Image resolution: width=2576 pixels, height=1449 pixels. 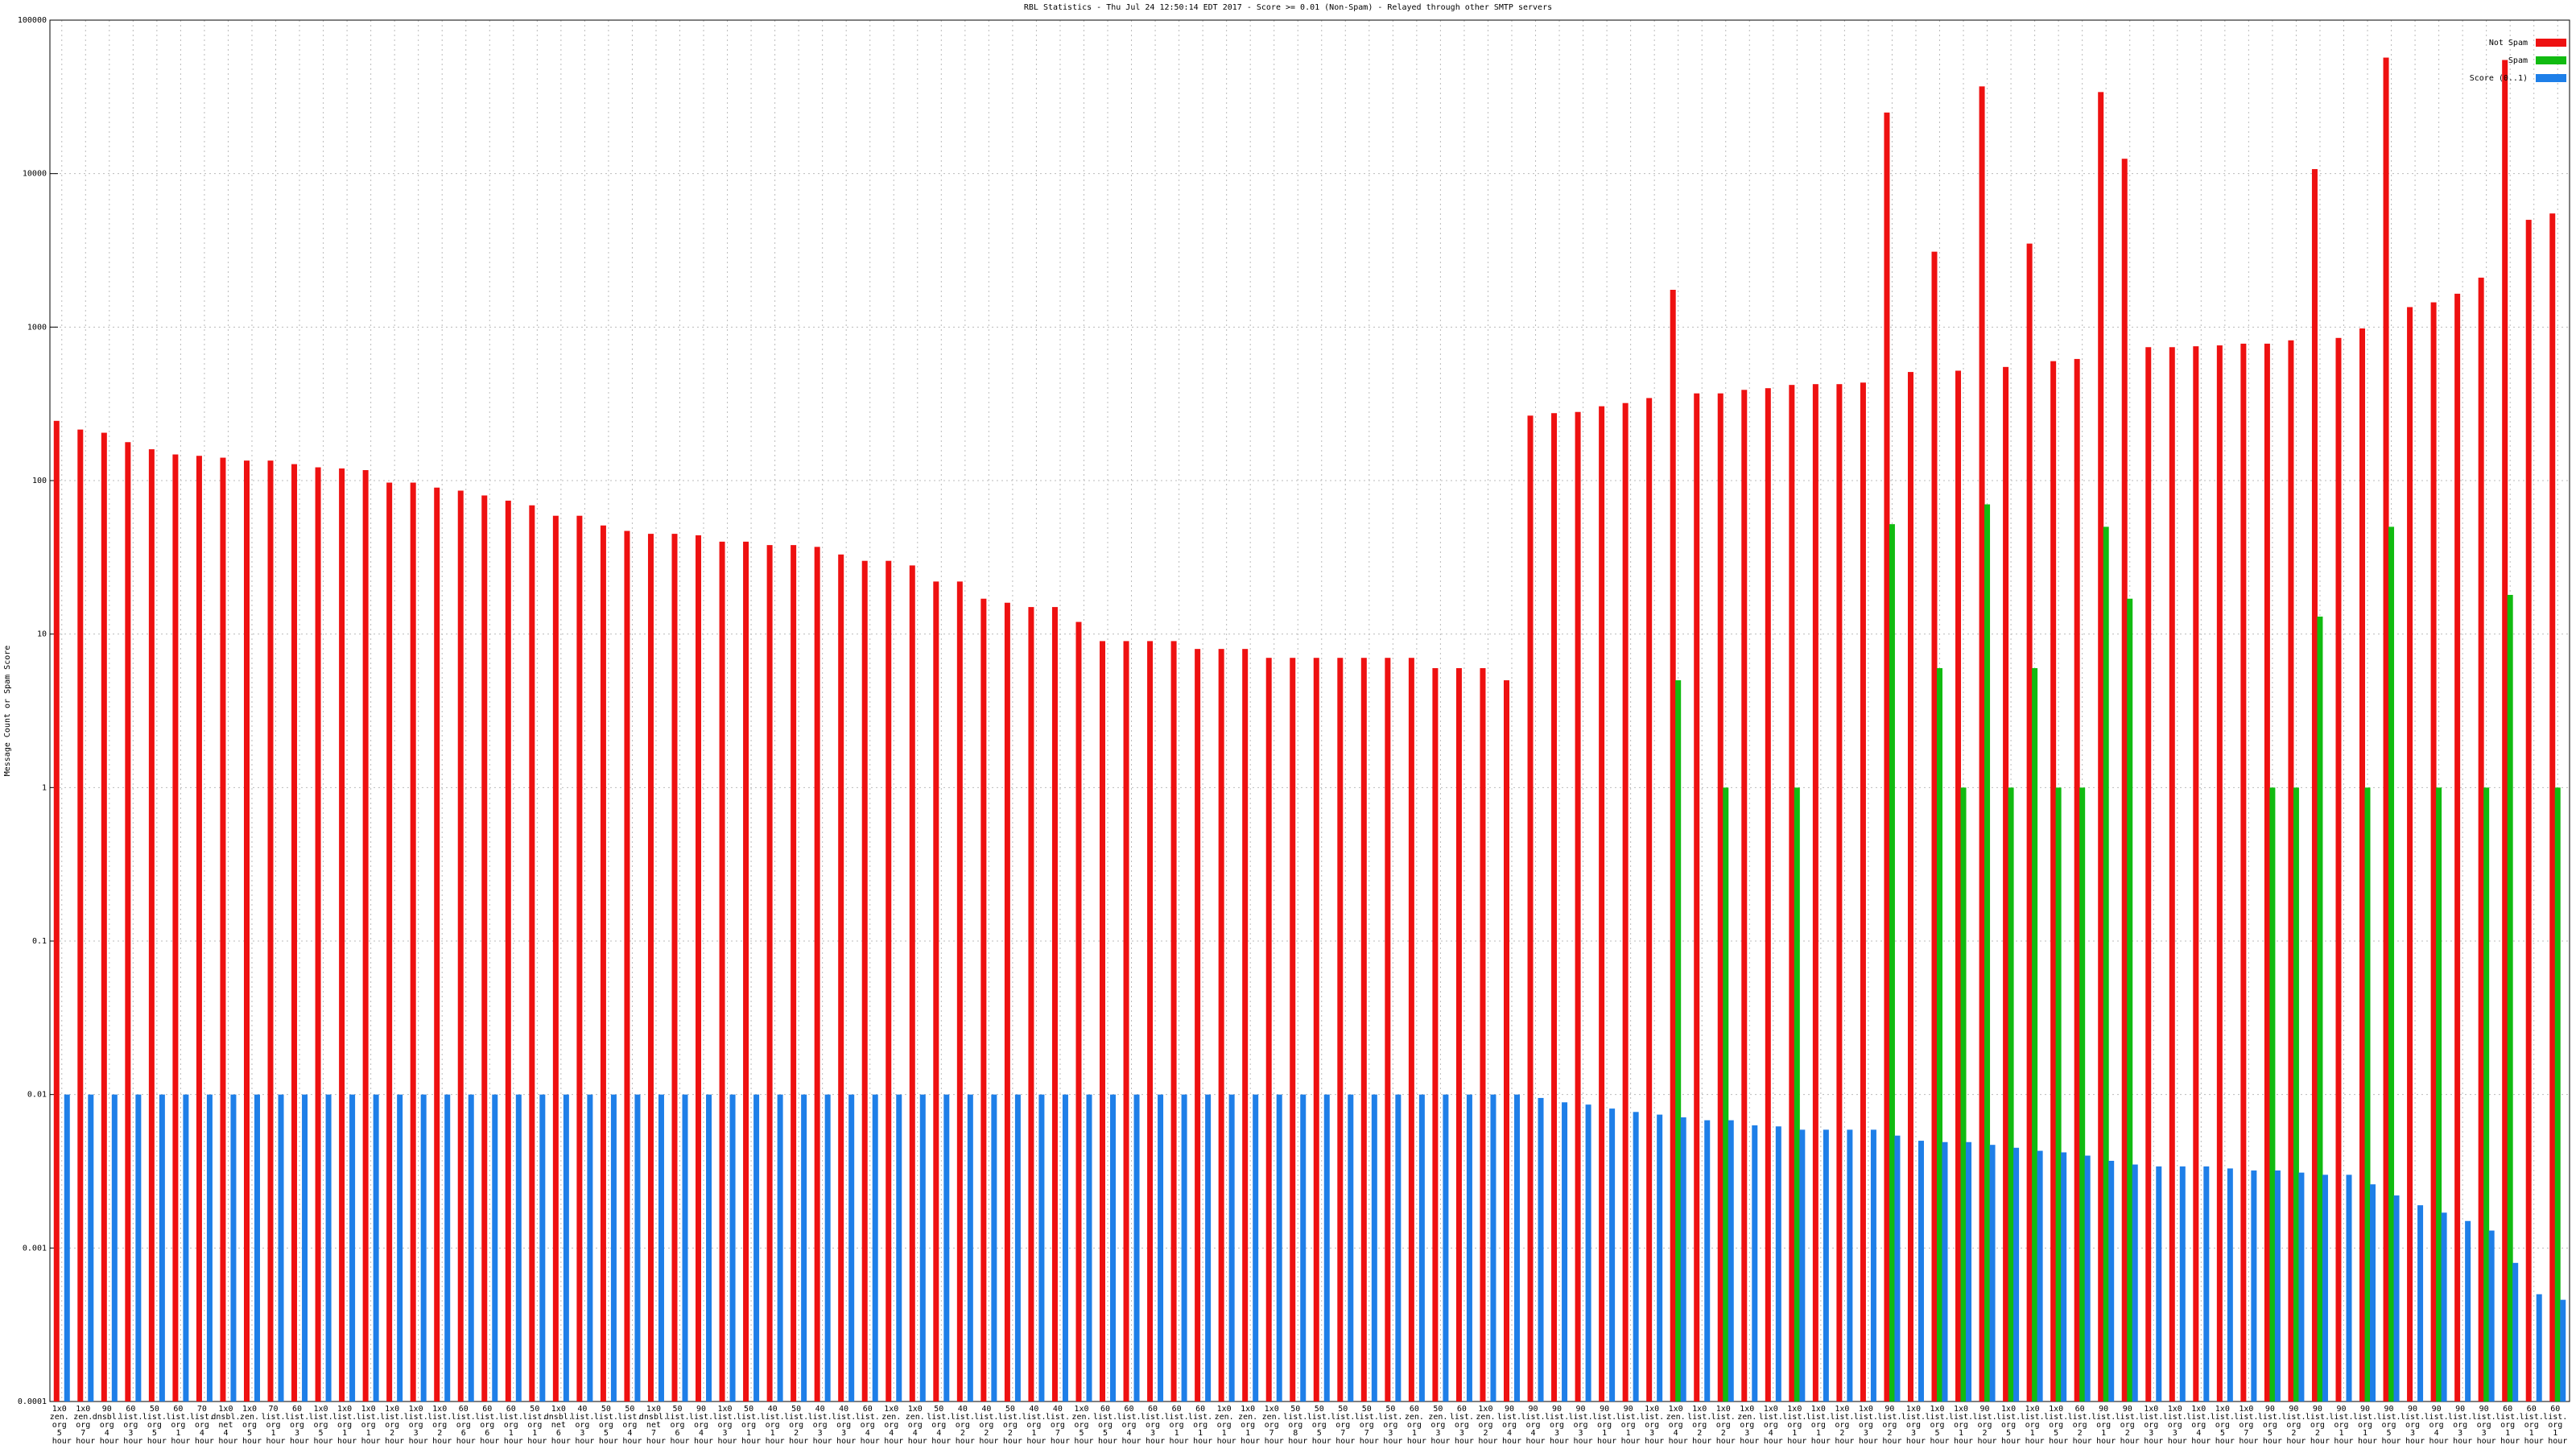 What do you see at coordinates (2415, 1425) in the screenshot?
I see `x-tick-label: 90 list. org 3 hour` at bounding box center [2415, 1425].